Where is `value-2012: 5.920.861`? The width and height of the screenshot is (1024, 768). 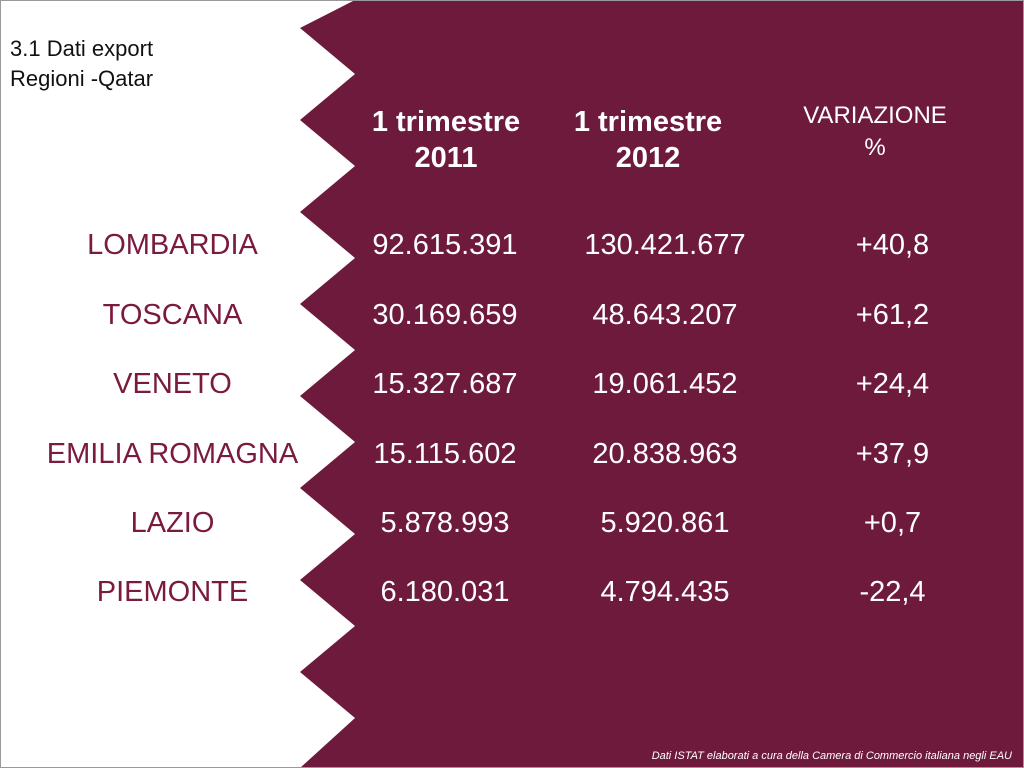 value-2012: 5.920.861 is located at coordinates (665, 523).